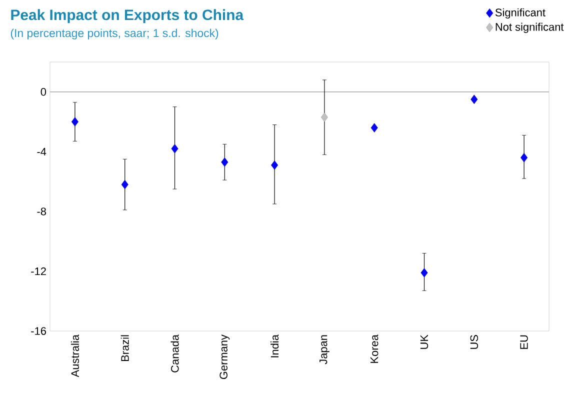 The image size is (574, 400). I want to click on legend-label: Significant, so click(520, 13).